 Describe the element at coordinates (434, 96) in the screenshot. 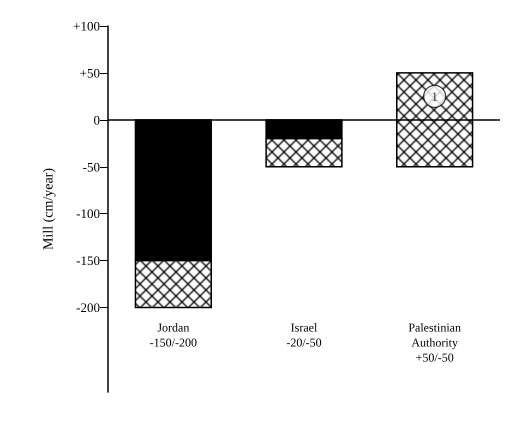

I see `annotation: 1` at that location.